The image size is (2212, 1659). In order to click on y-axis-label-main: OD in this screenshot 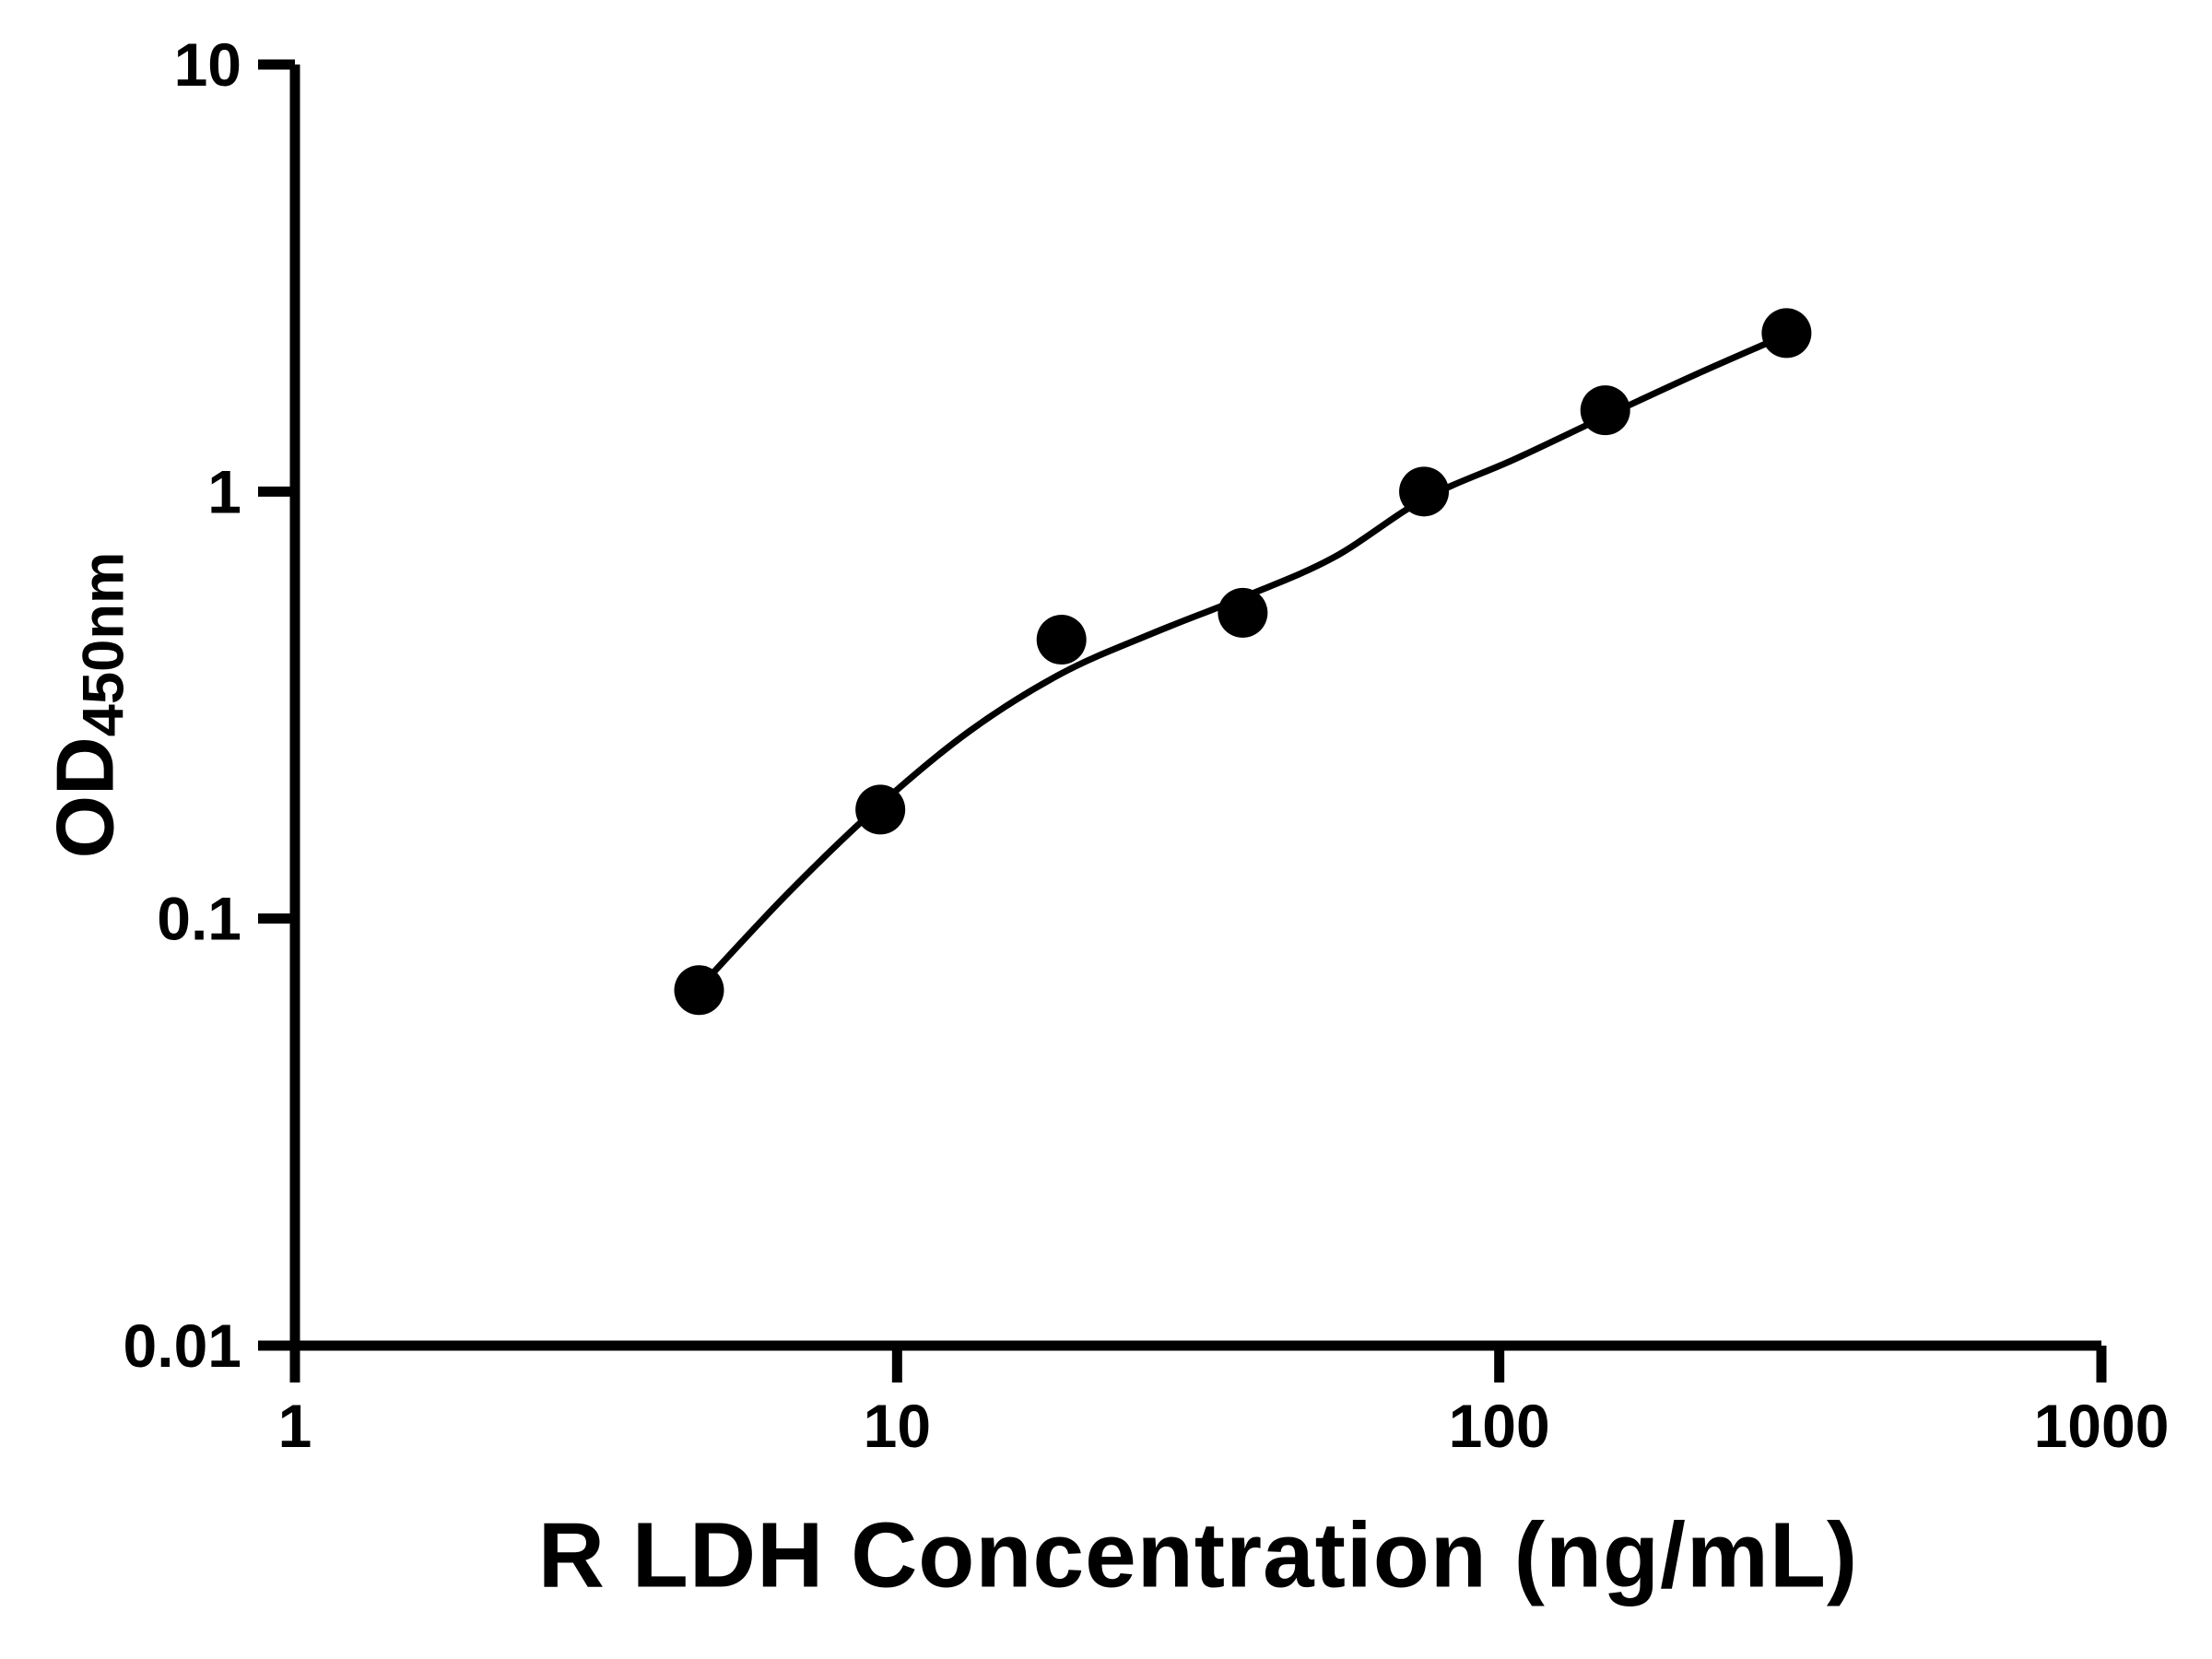, I will do `click(85, 797)`.